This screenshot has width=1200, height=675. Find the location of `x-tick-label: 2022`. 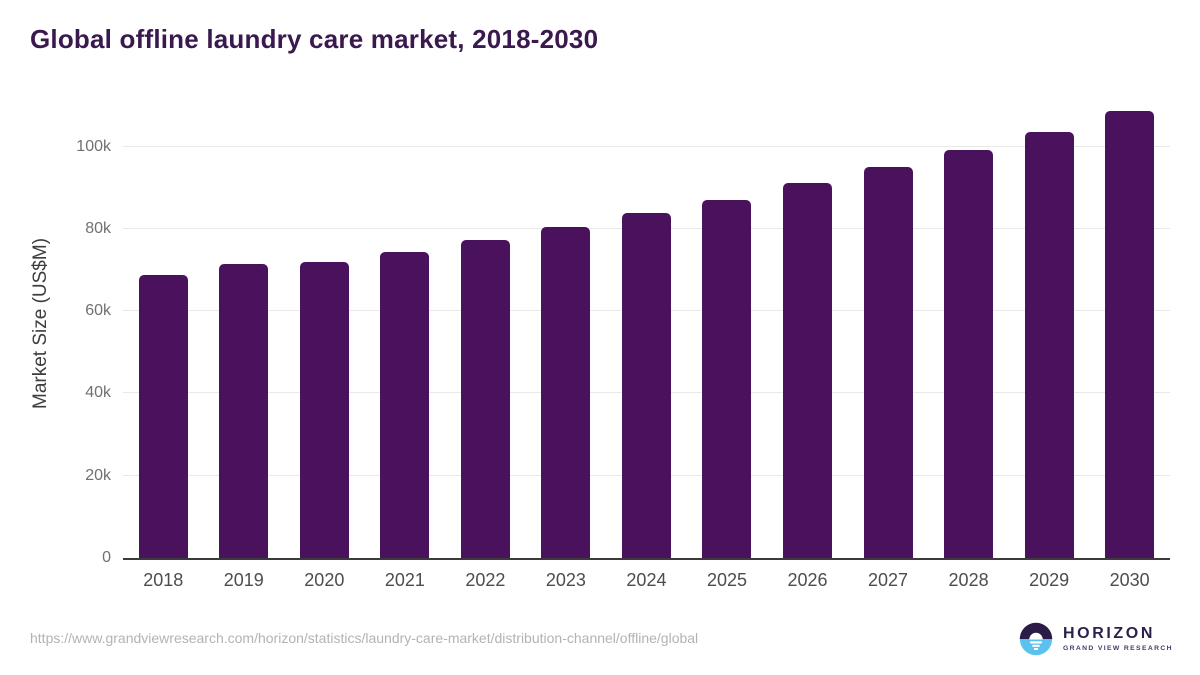

x-tick-label: 2022 is located at coordinates (485, 580).